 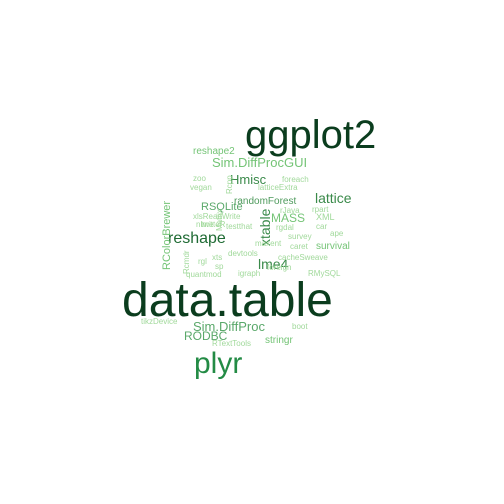 I want to click on word-maxent: maxent, so click(x=268, y=243).